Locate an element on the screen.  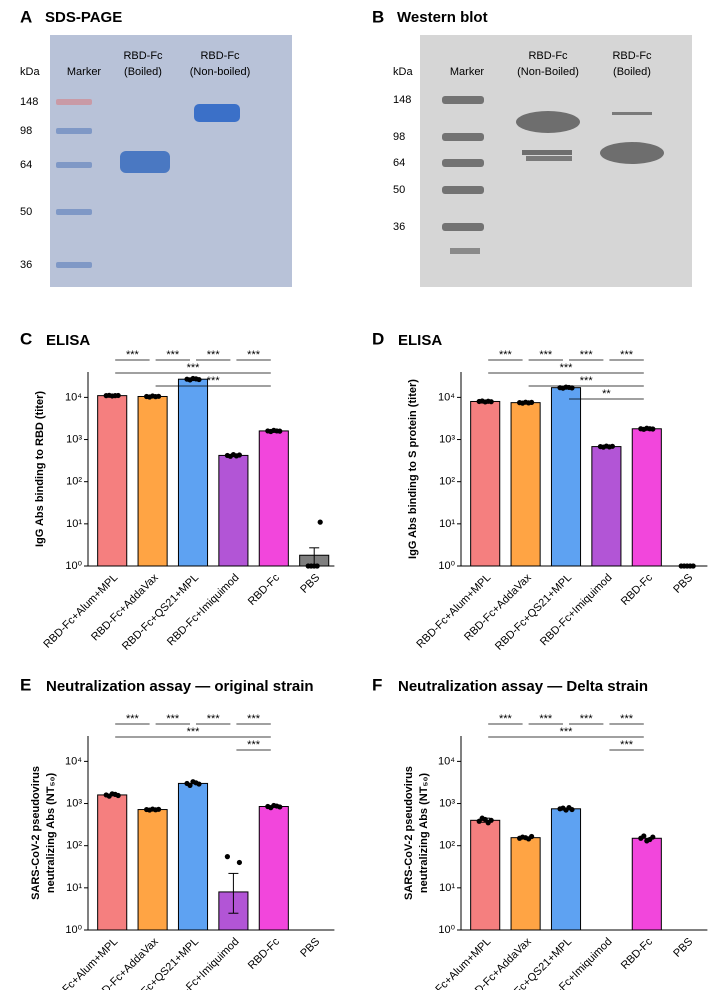
panel-letter: F is located at coordinates (377, 684).